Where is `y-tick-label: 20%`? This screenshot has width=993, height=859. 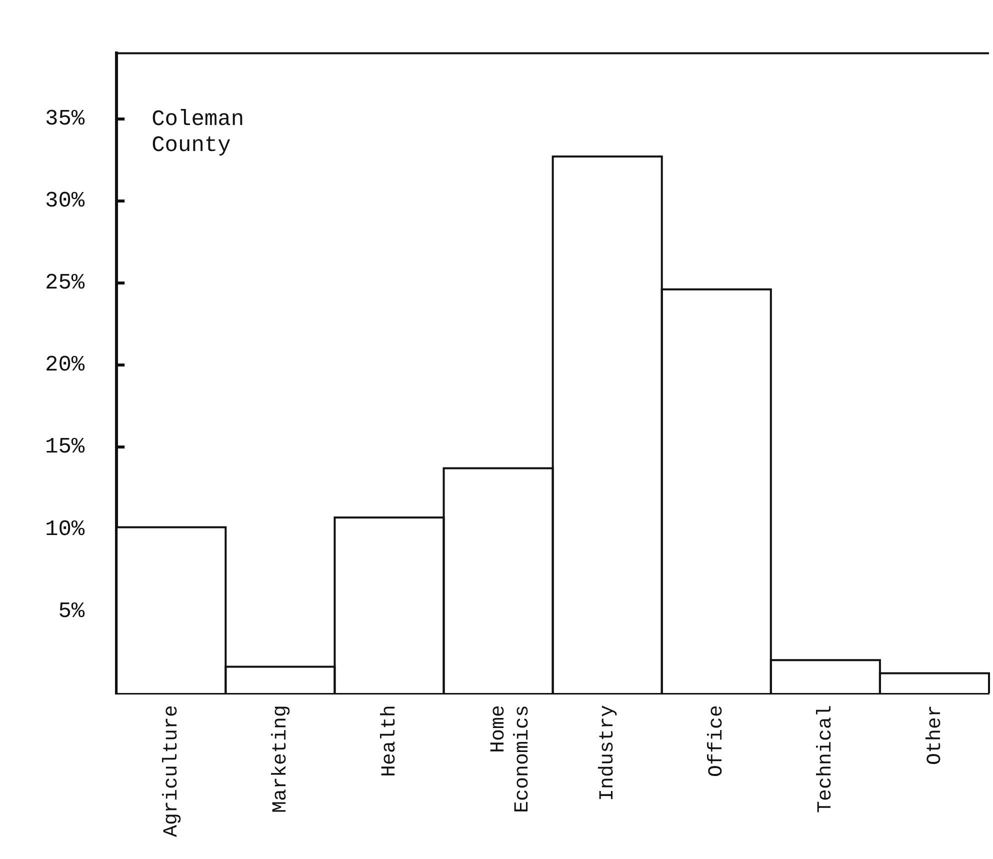
y-tick-label: 20% is located at coordinates (65, 365).